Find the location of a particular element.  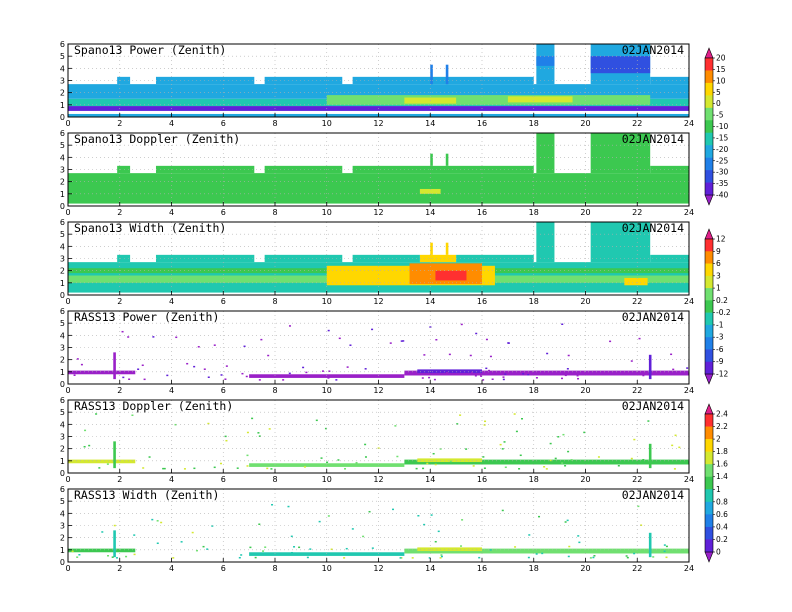

panel-title: Spano13 Power (Zenith) is located at coordinates (150, 50).